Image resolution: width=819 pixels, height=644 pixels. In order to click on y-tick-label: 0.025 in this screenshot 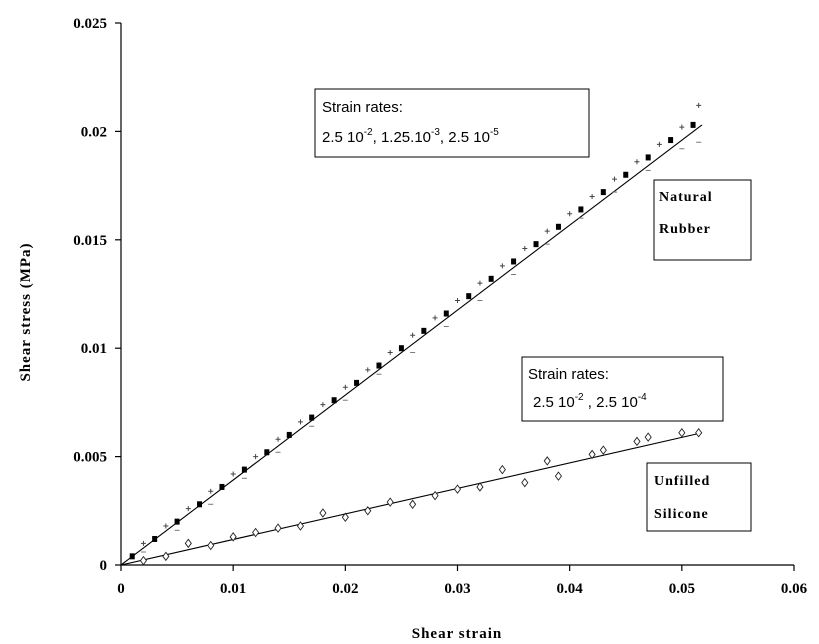, I will do `click(90, 24)`.